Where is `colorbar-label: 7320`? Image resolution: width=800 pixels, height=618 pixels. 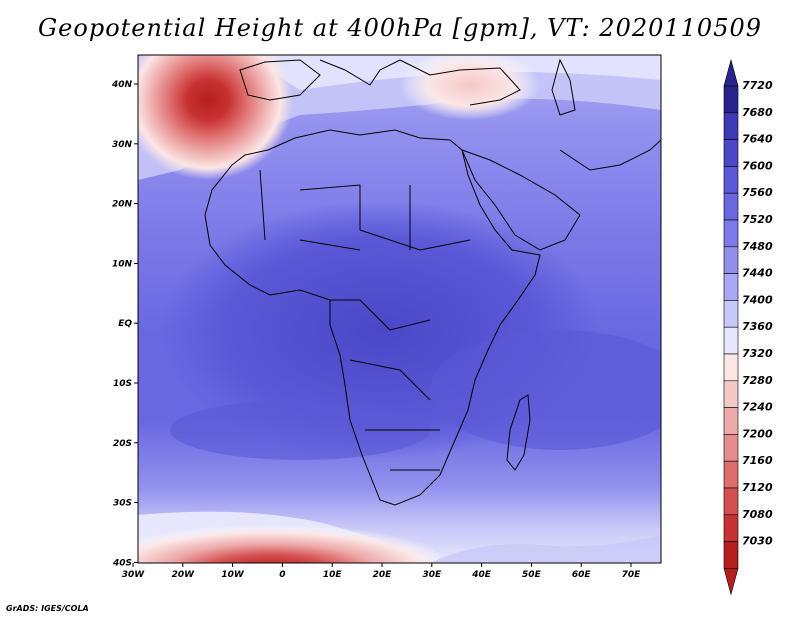
colorbar-label: 7320 is located at coordinates (757, 353).